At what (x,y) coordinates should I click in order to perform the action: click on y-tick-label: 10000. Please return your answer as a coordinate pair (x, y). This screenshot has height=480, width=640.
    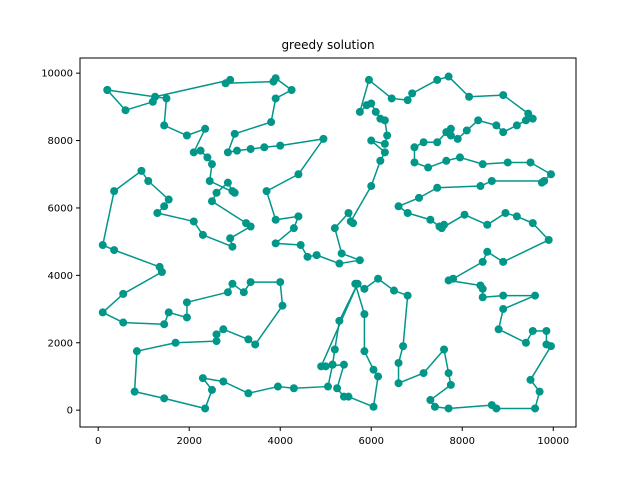
    Looking at the image, I should click on (57, 74).